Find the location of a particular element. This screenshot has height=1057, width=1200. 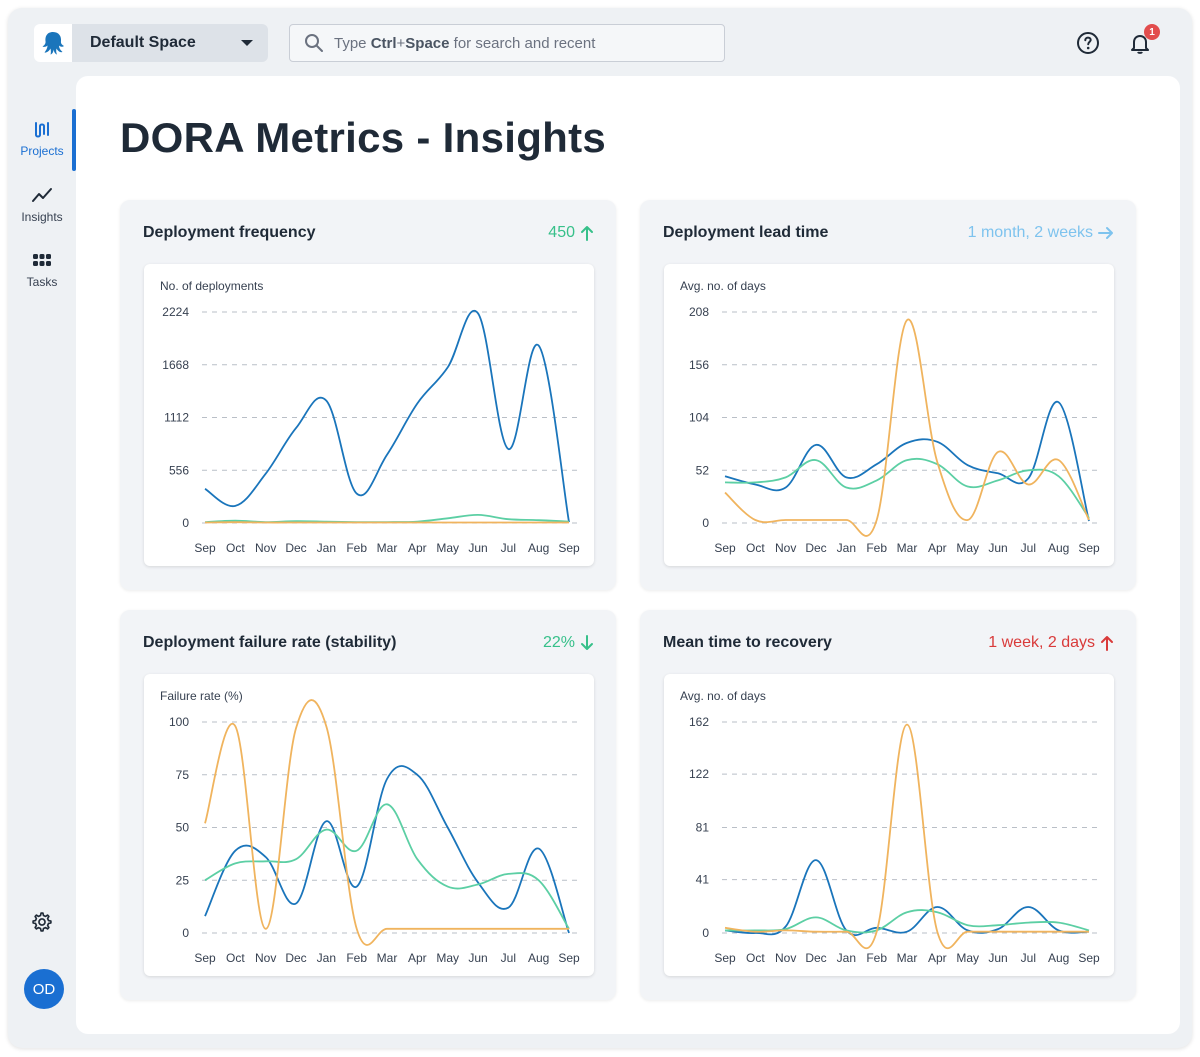

y-tick-label: 50 is located at coordinates (183, 828).